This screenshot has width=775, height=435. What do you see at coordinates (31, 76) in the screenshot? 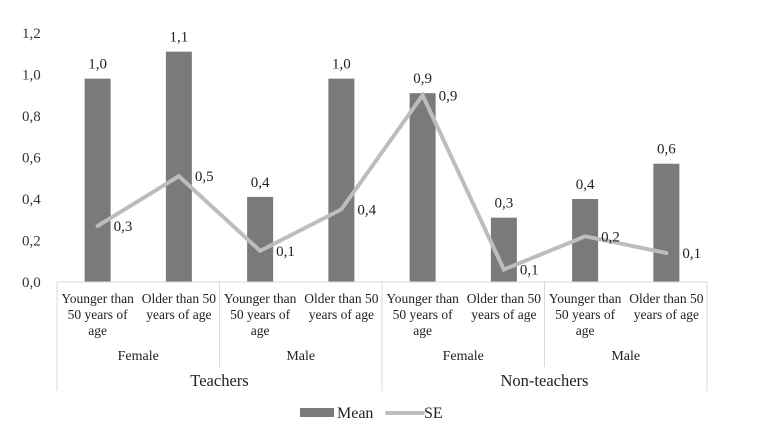
I see `y-tick-label: 1,0` at bounding box center [31, 76].